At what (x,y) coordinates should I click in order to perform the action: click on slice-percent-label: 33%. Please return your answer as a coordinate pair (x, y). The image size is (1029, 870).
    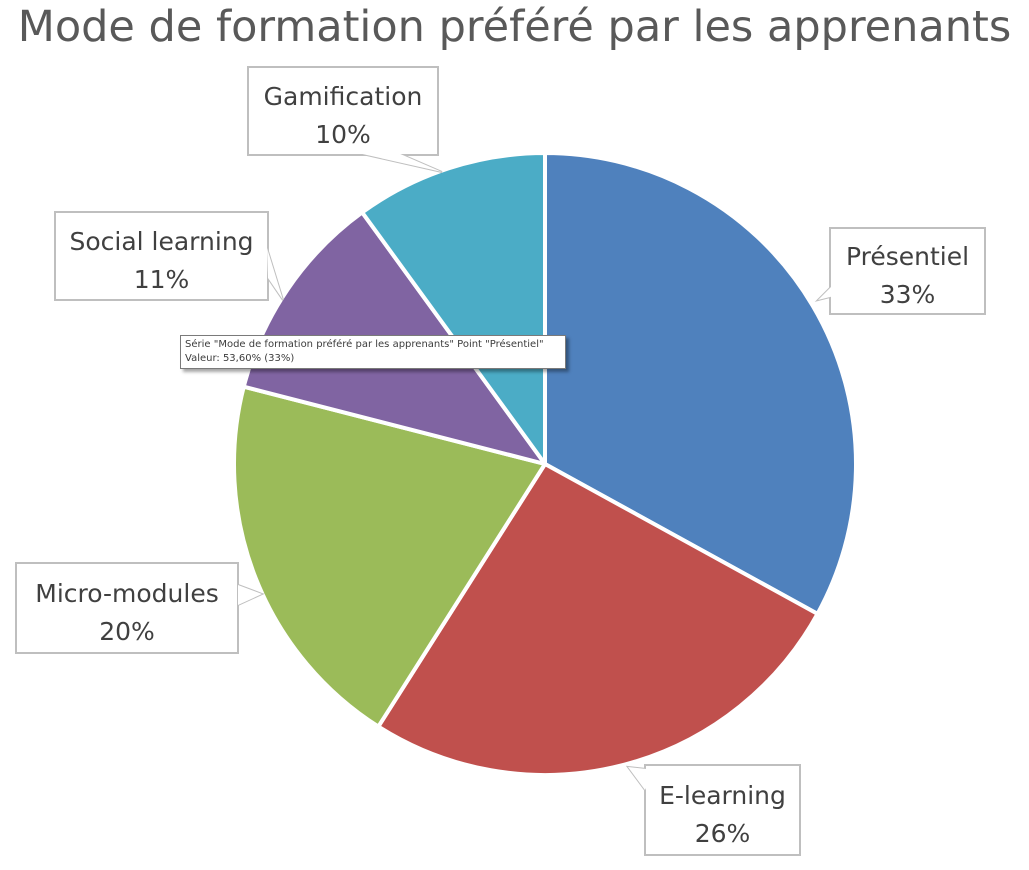
    Looking at the image, I should click on (908, 294).